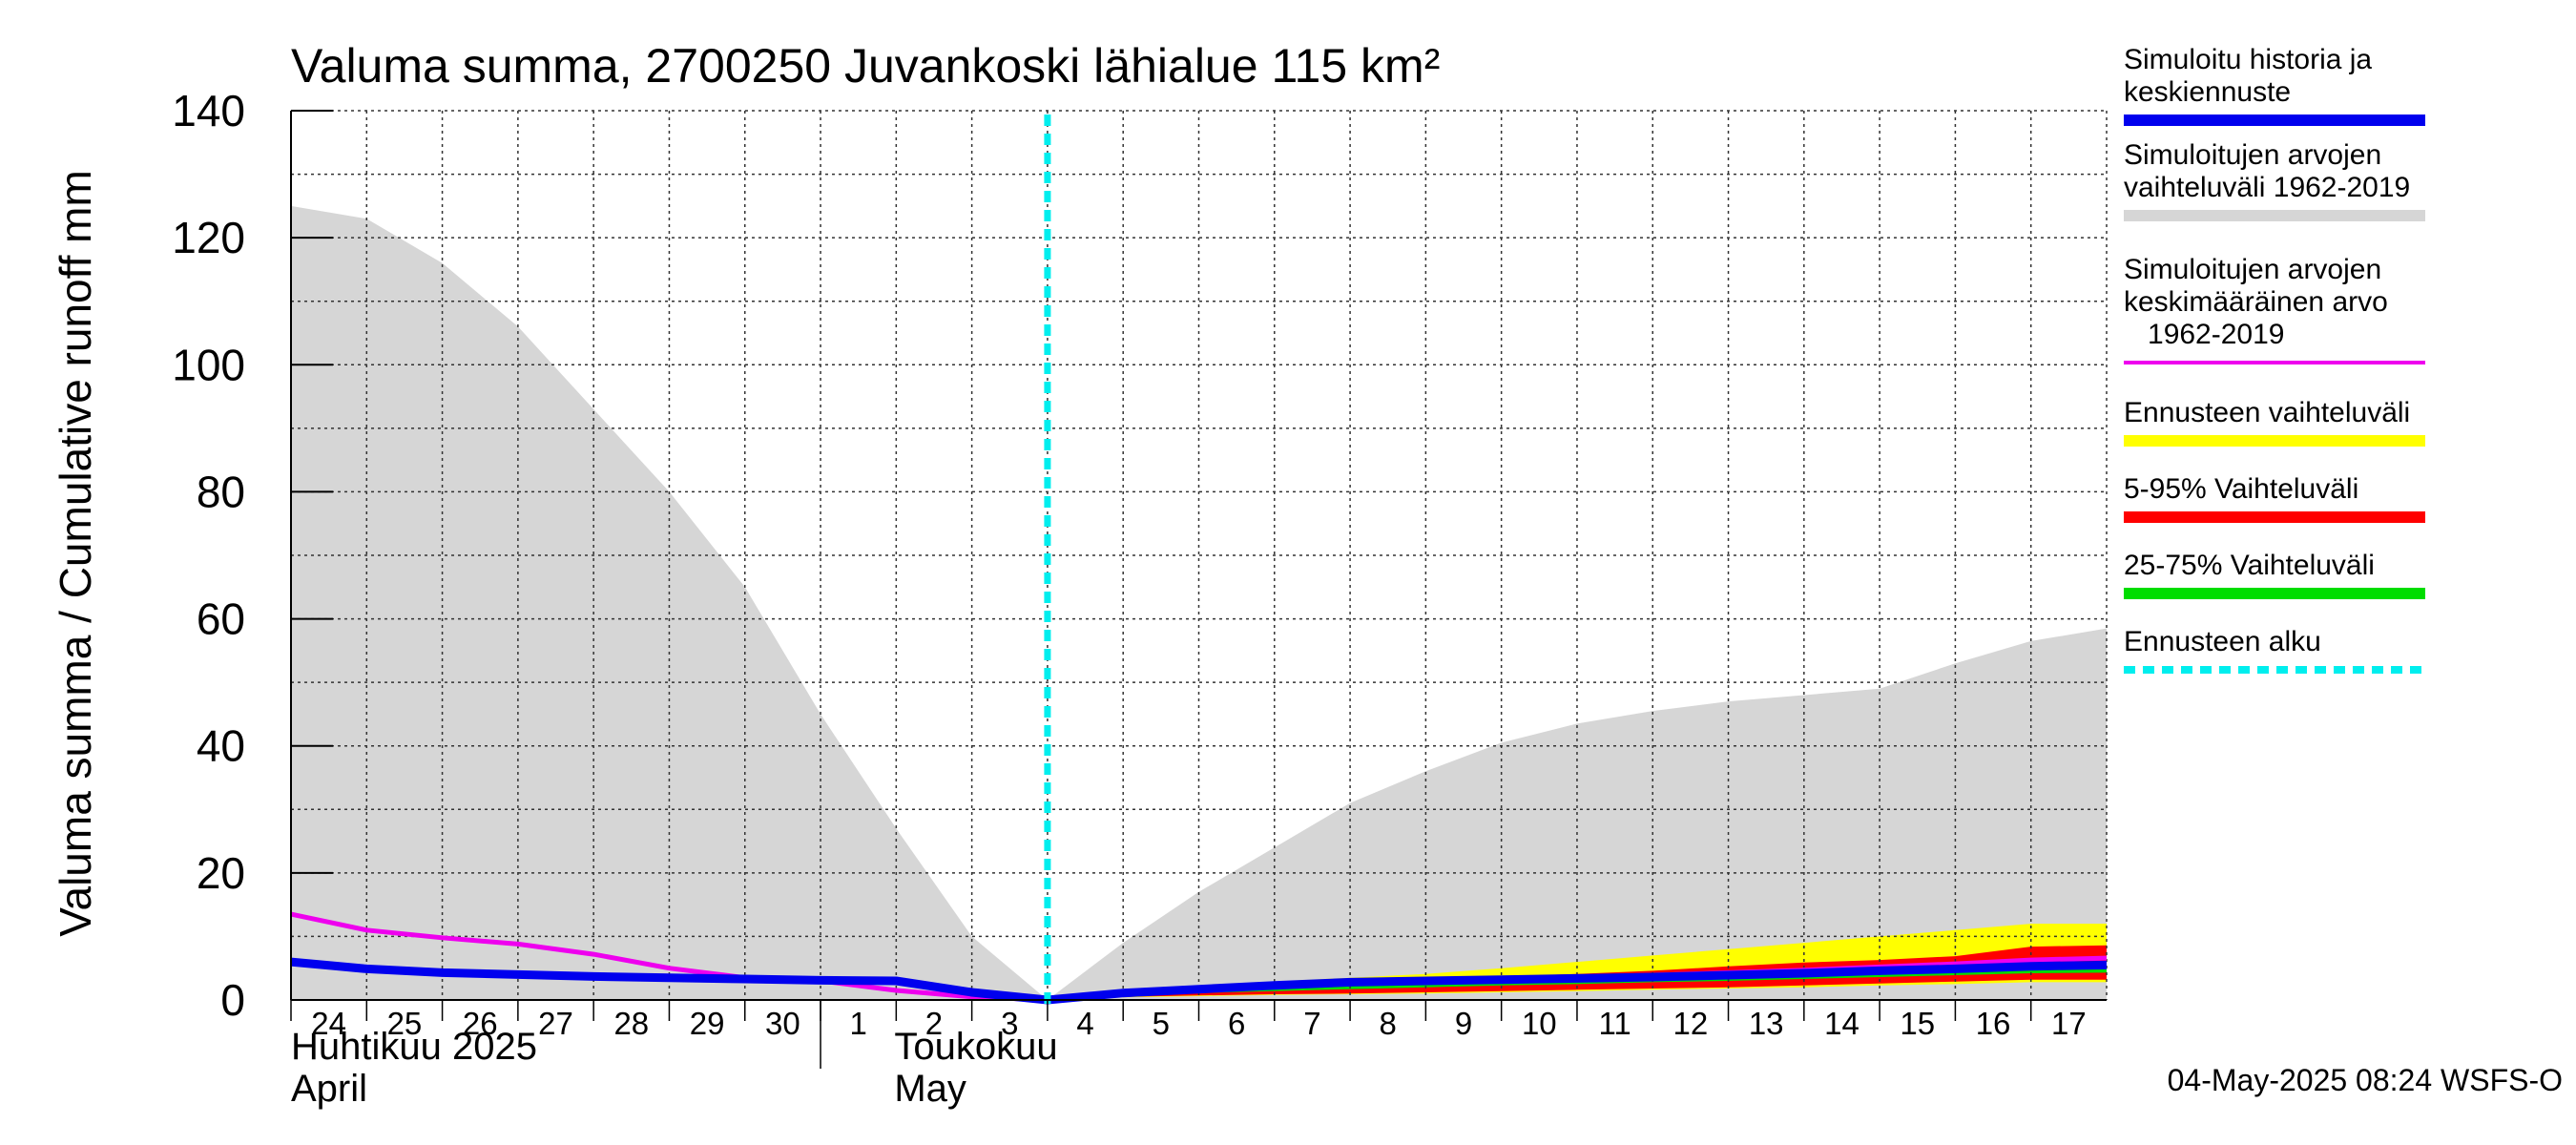  Describe the element at coordinates (1009, 1023) in the screenshot. I see `x-tick-label: 3` at that location.